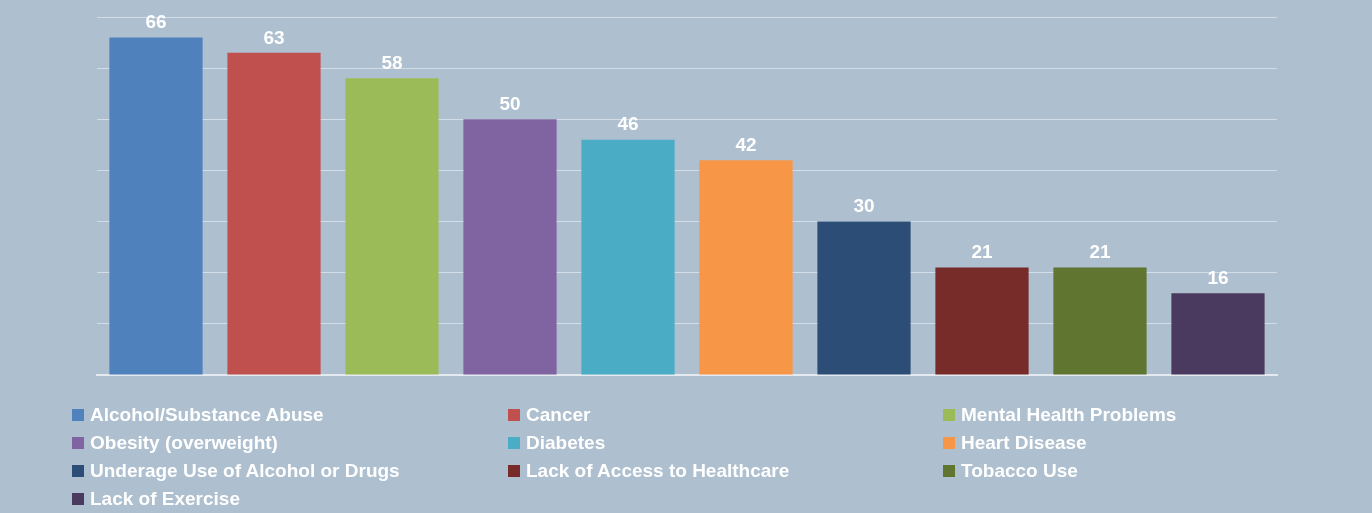 Image resolution: width=1372 pixels, height=513 pixels. Describe the element at coordinates (510, 104) in the screenshot. I see `data-label: 50` at that location.